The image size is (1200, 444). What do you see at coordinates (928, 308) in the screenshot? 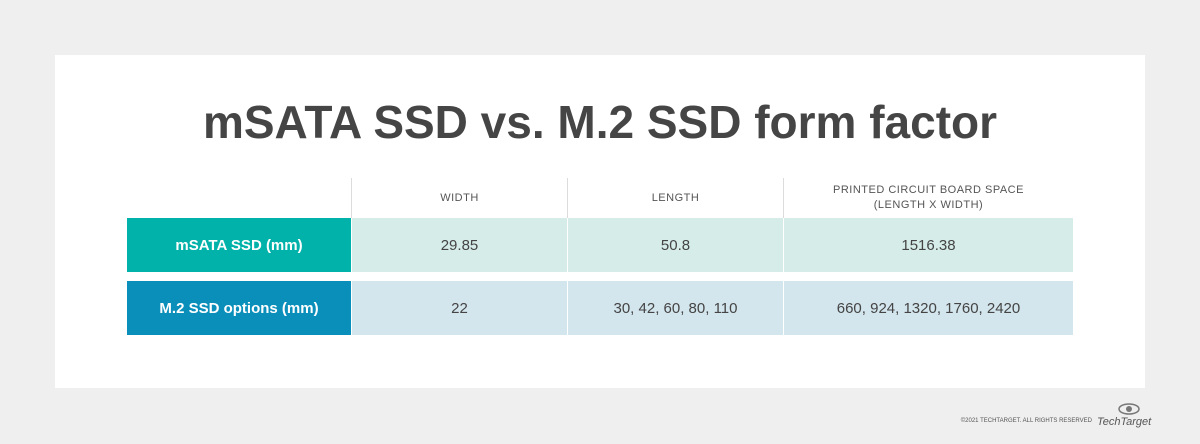
I see `cell-value: 660, 924, 1320, 1760, 2420` at bounding box center [928, 308].